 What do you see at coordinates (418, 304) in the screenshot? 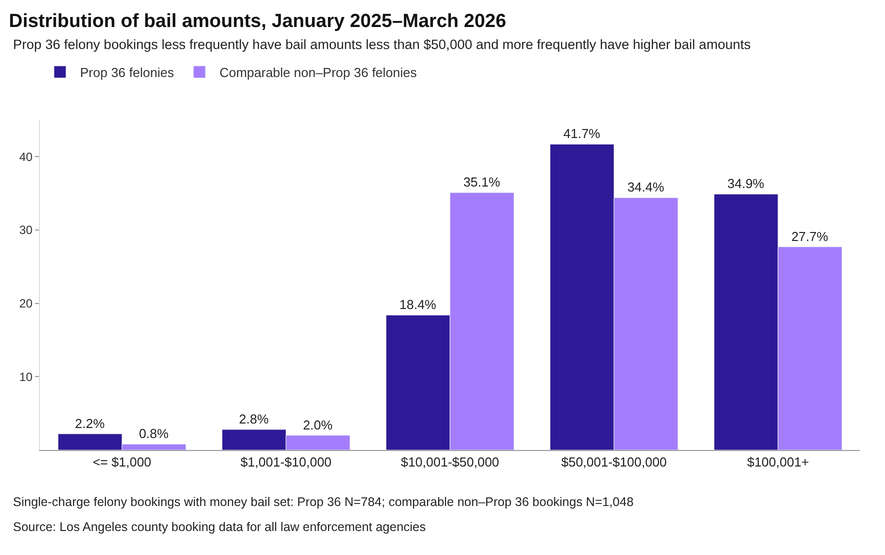
I see `data-label: 18.4%` at bounding box center [418, 304].